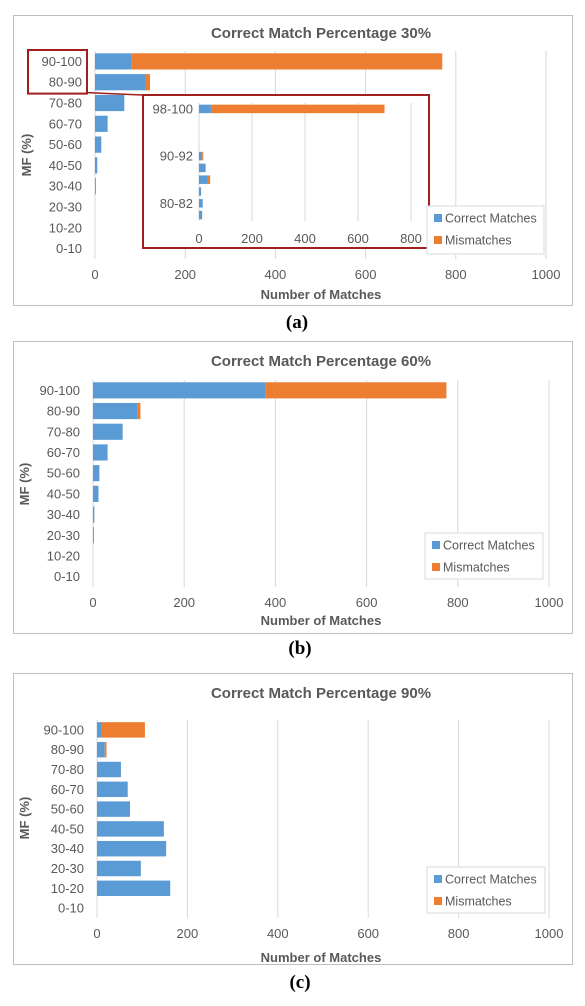 The width and height of the screenshot is (585, 1006). I want to click on chart-title: Correct Match Percentage 60%, so click(321, 361).